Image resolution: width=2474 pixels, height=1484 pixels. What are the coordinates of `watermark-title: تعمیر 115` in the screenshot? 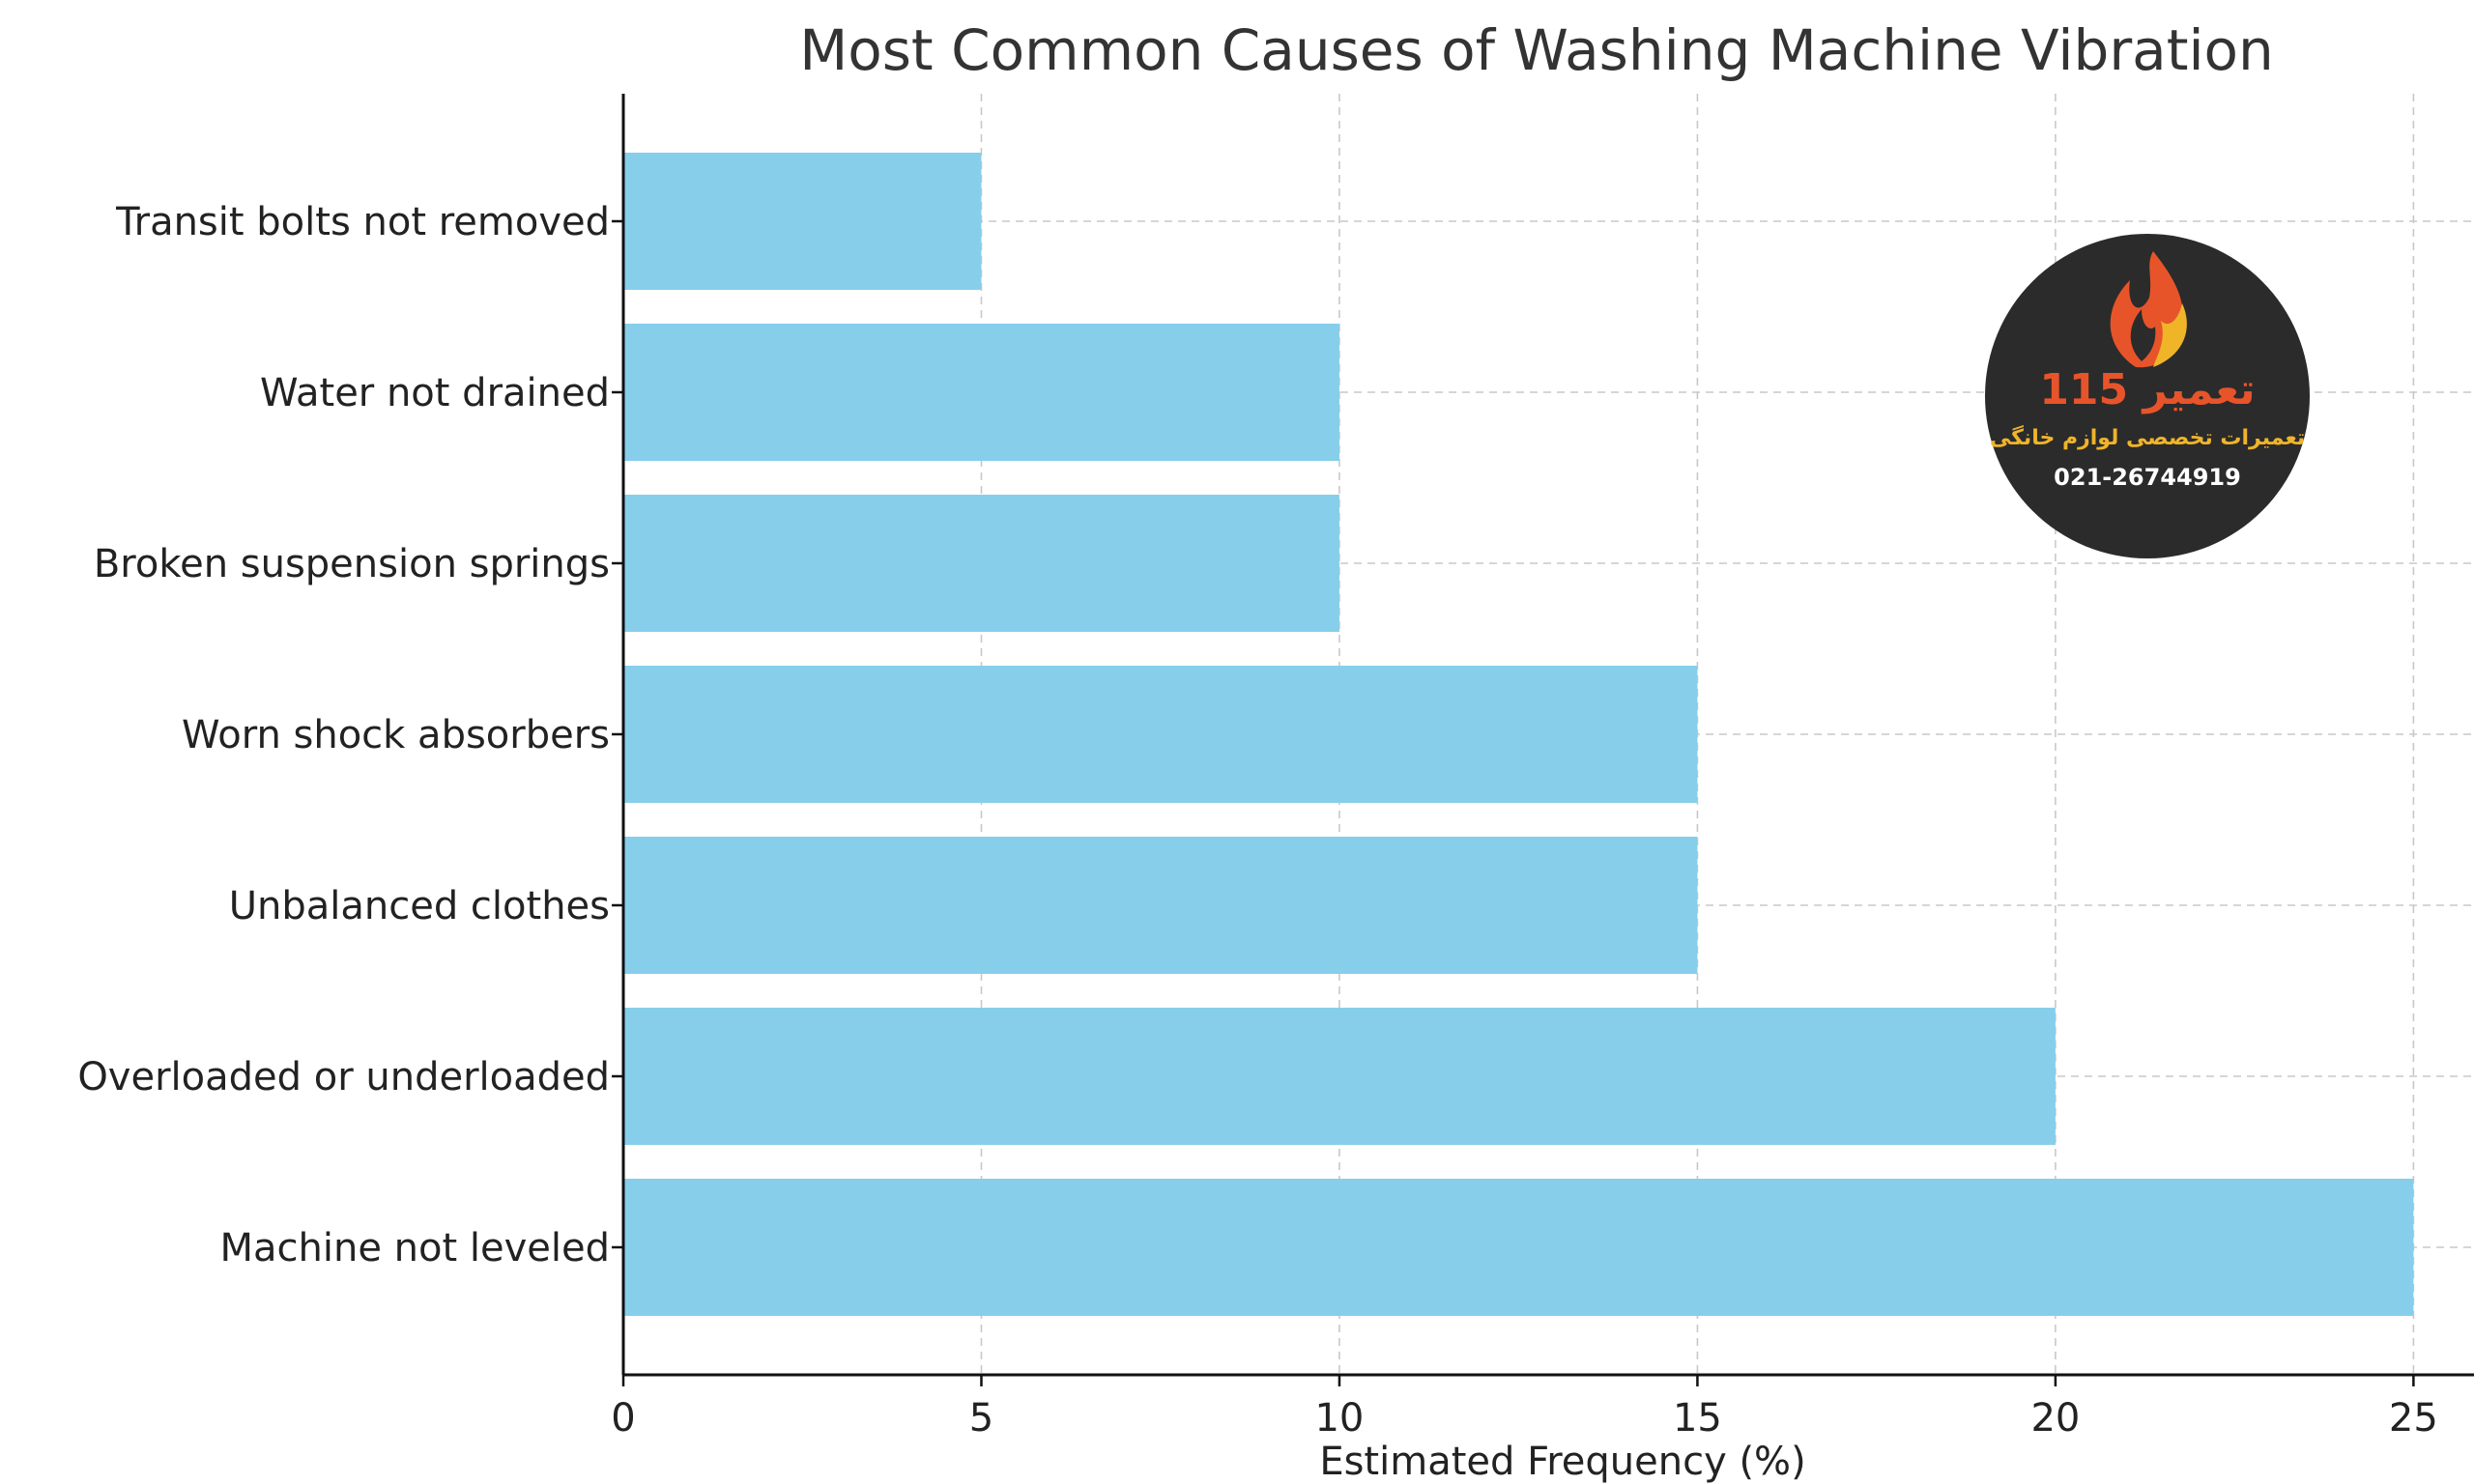 It's located at (2147, 390).